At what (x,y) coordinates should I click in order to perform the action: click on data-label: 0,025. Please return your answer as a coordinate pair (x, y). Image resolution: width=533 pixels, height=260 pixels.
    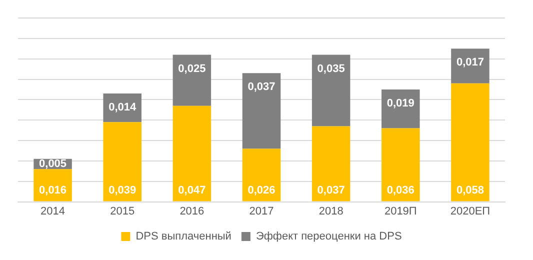
    Looking at the image, I should click on (192, 68).